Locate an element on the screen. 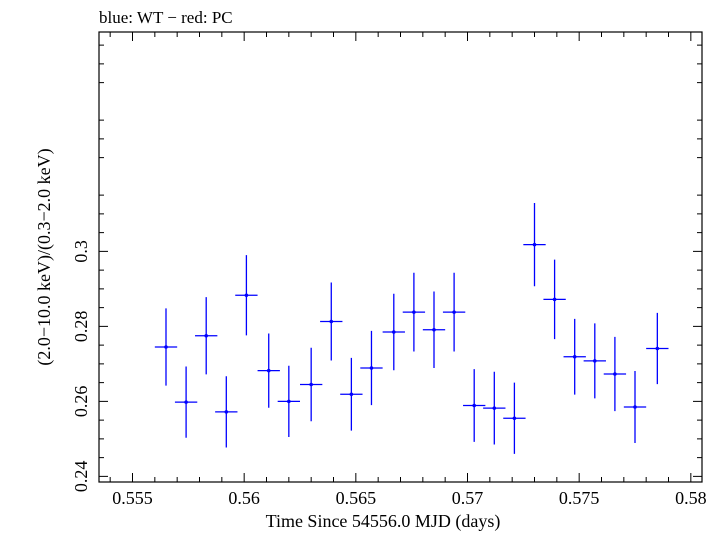 Image resolution: width=707 pixels, height=537 pixels. y-axis-label: (2.0−10.0 keV)/(0.3−2.0 keV) is located at coordinates (44, 256).